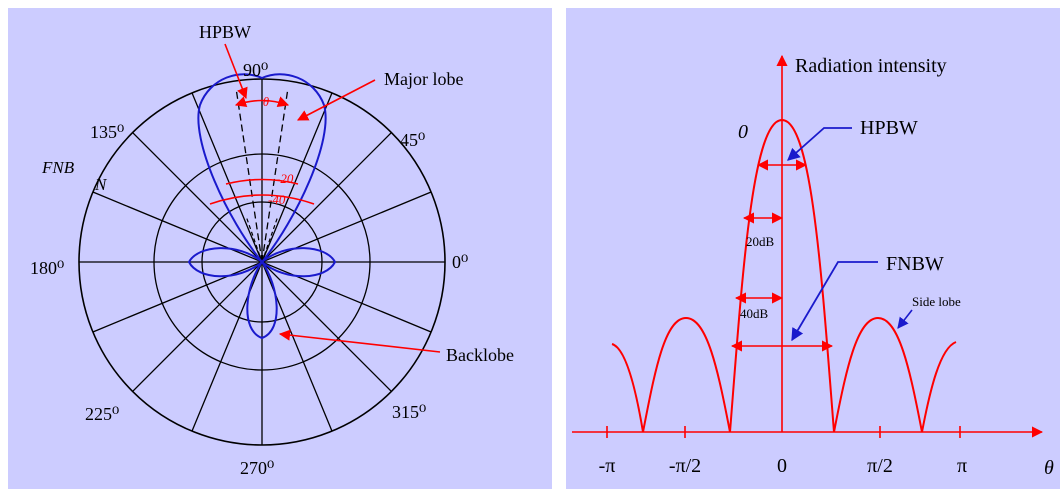  I want to click on right-side-lobe-curve, so click(878, 374).